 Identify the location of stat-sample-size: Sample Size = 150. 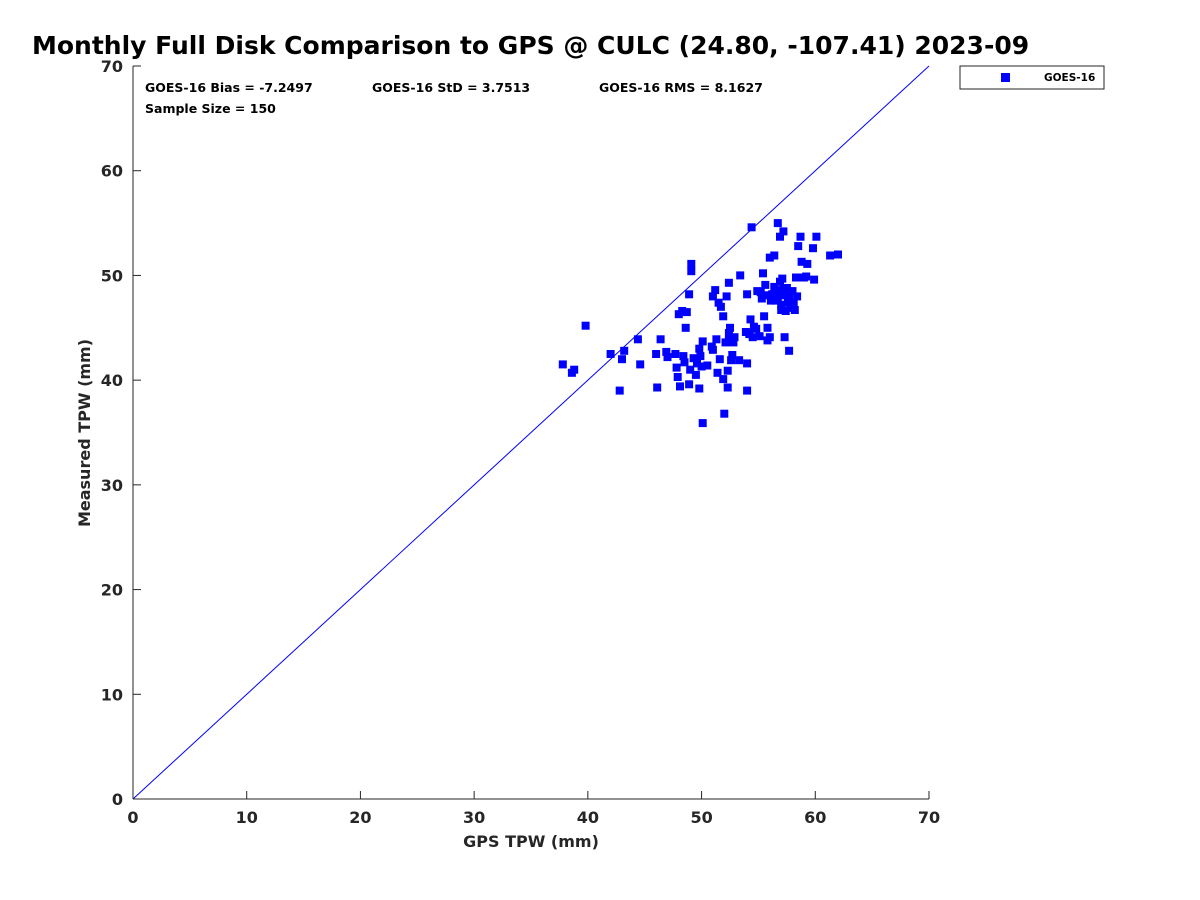
(210, 108).